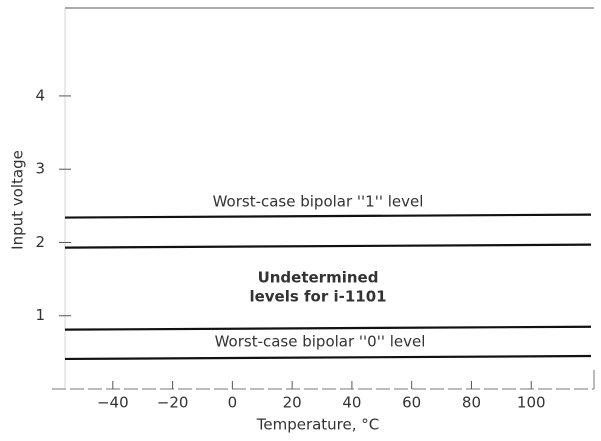 Image resolution: width=601 pixels, height=441 pixels. Describe the element at coordinates (113, 403) in the screenshot. I see `x-tick-label: −40` at that location.